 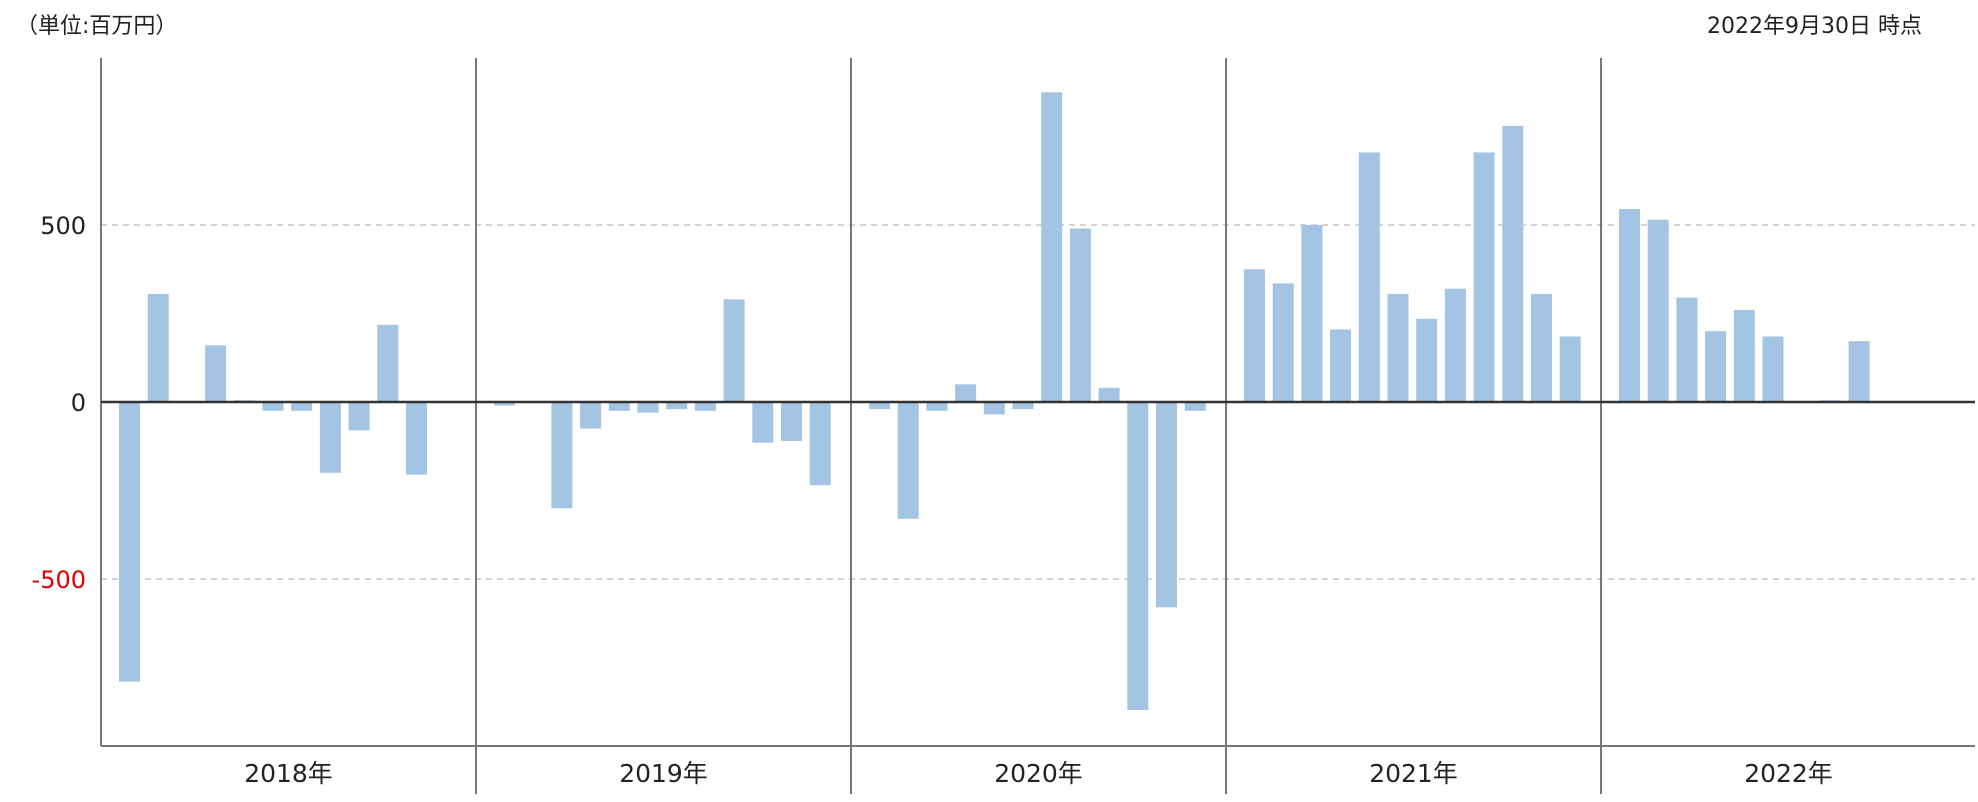 What do you see at coordinates (1788, 773) in the screenshot?
I see `year-label: 2022年` at bounding box center [1788, 773].